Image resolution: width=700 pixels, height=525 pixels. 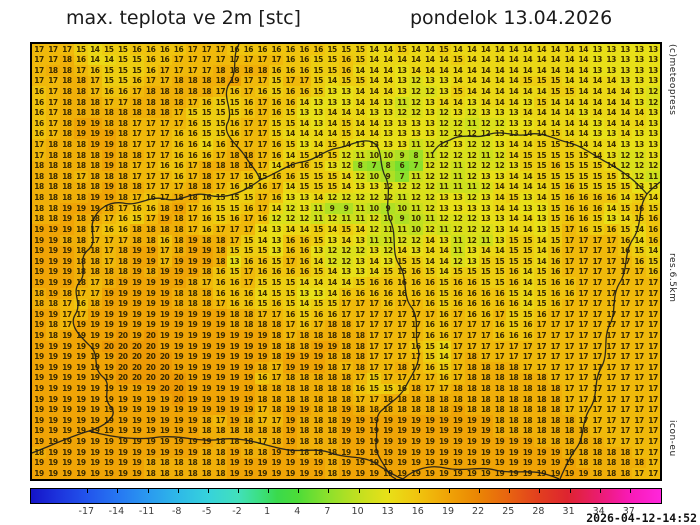 What do you see at coordinates (568, 511) in the screenshot?
I see `colorbar-tick-label: 31` at bounding box center [568, 511].